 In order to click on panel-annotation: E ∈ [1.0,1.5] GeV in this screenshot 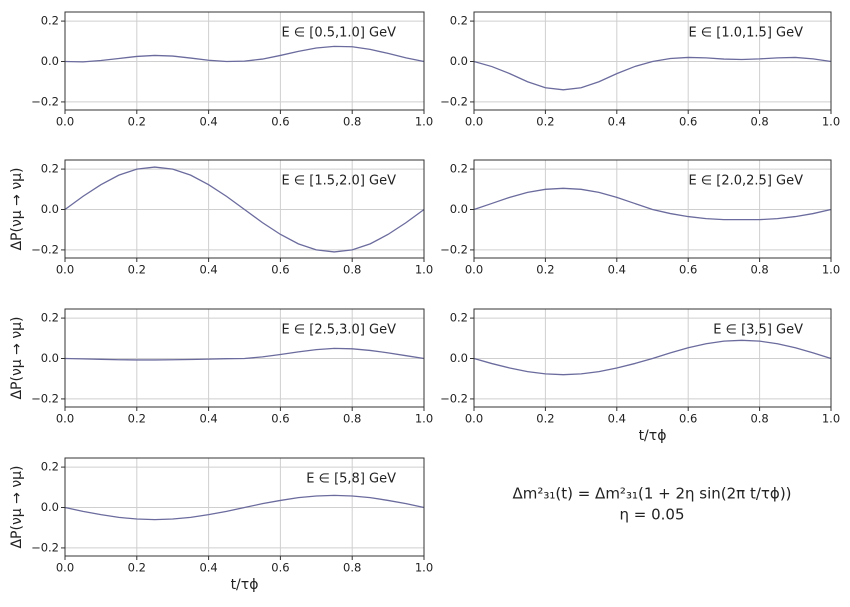, I will do `click(745, 33)`.